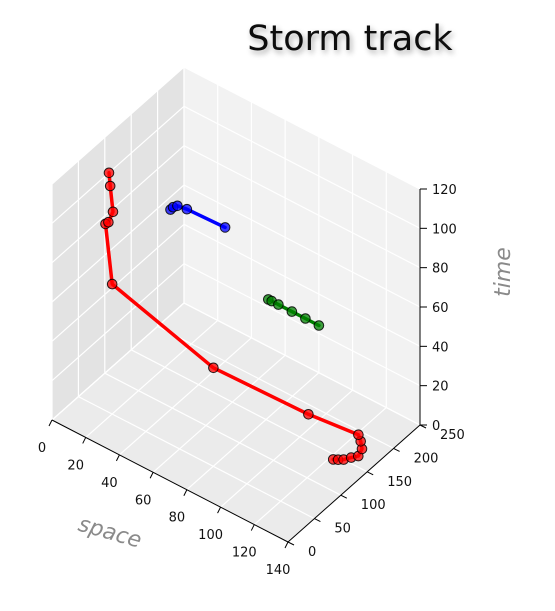 This screenshot has height=611, width=555. I want to click on z-axis-label: time, so click(503, 272).